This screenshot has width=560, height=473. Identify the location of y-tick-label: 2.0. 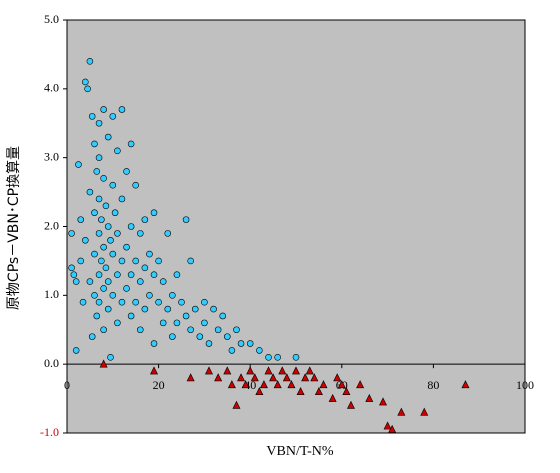
(51, 225).